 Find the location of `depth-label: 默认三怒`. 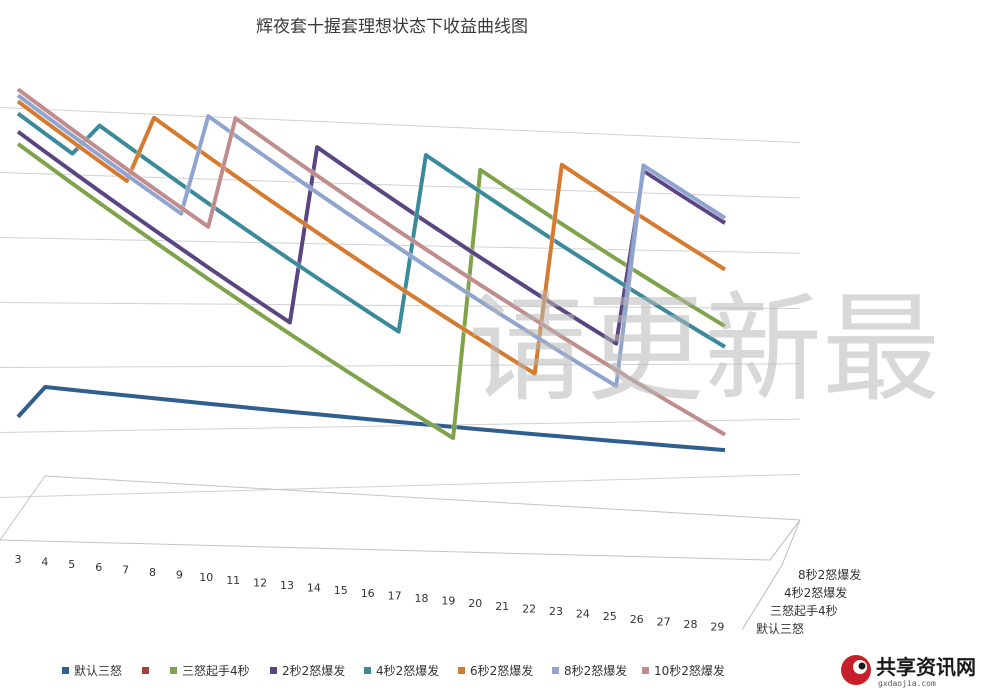

depth-label: 默认三怒 is located at coordinates (780, 628).